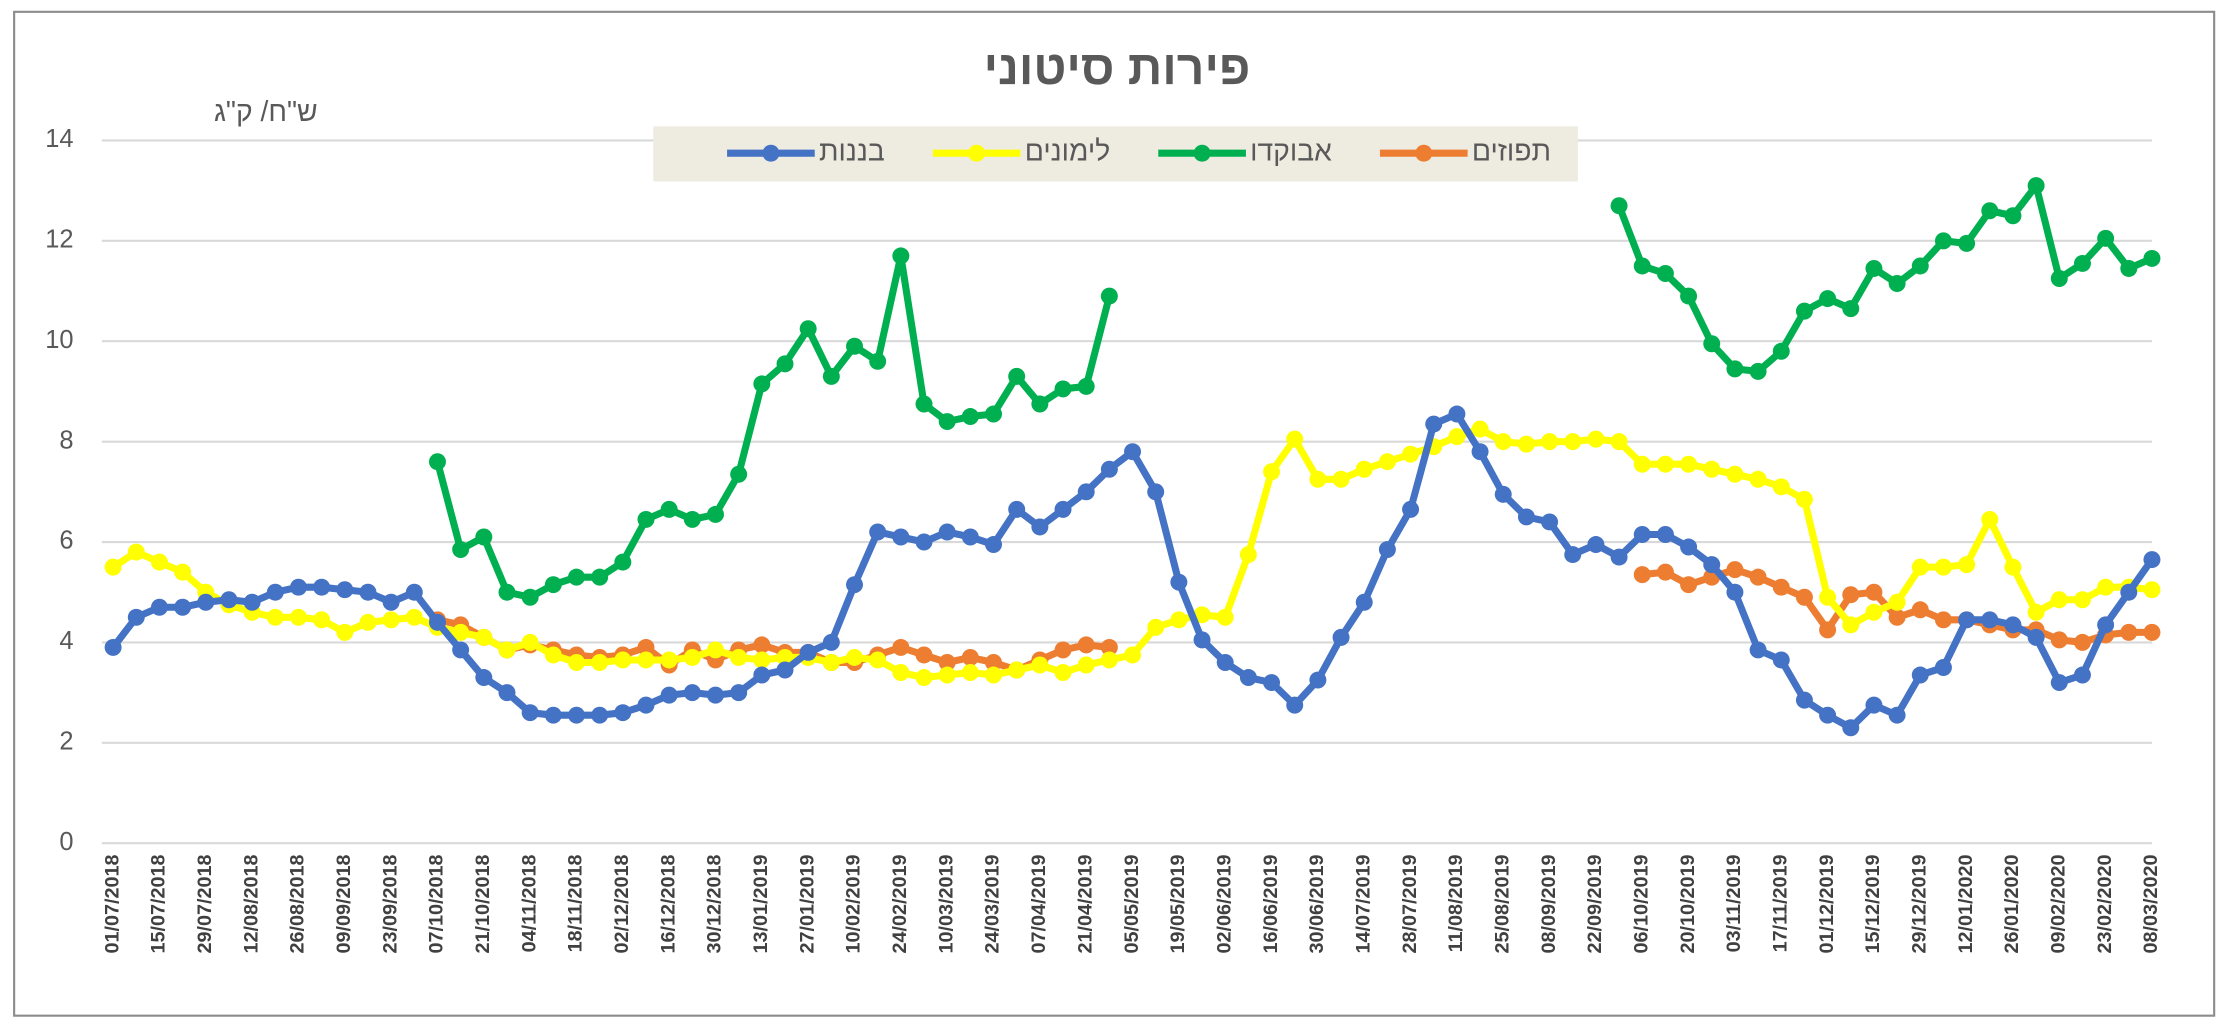 The image size is (2217, 1019). Describe the element at coordinates (715, 903) in the screenshot. I see `x-tick-label: 30/12/2018` at that location.